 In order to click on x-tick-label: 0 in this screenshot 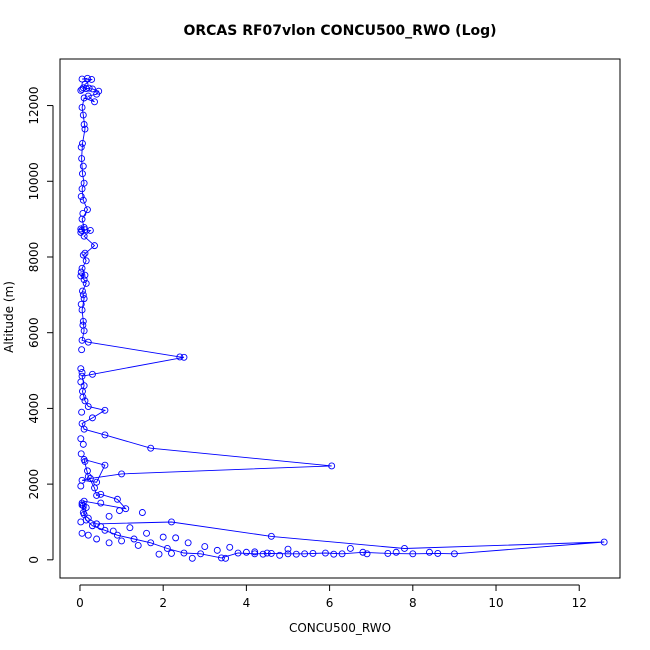, I will do `click(80, 603)`.